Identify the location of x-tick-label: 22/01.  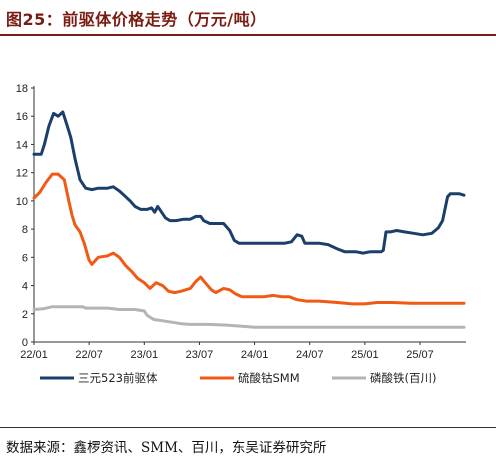
(34, 355).